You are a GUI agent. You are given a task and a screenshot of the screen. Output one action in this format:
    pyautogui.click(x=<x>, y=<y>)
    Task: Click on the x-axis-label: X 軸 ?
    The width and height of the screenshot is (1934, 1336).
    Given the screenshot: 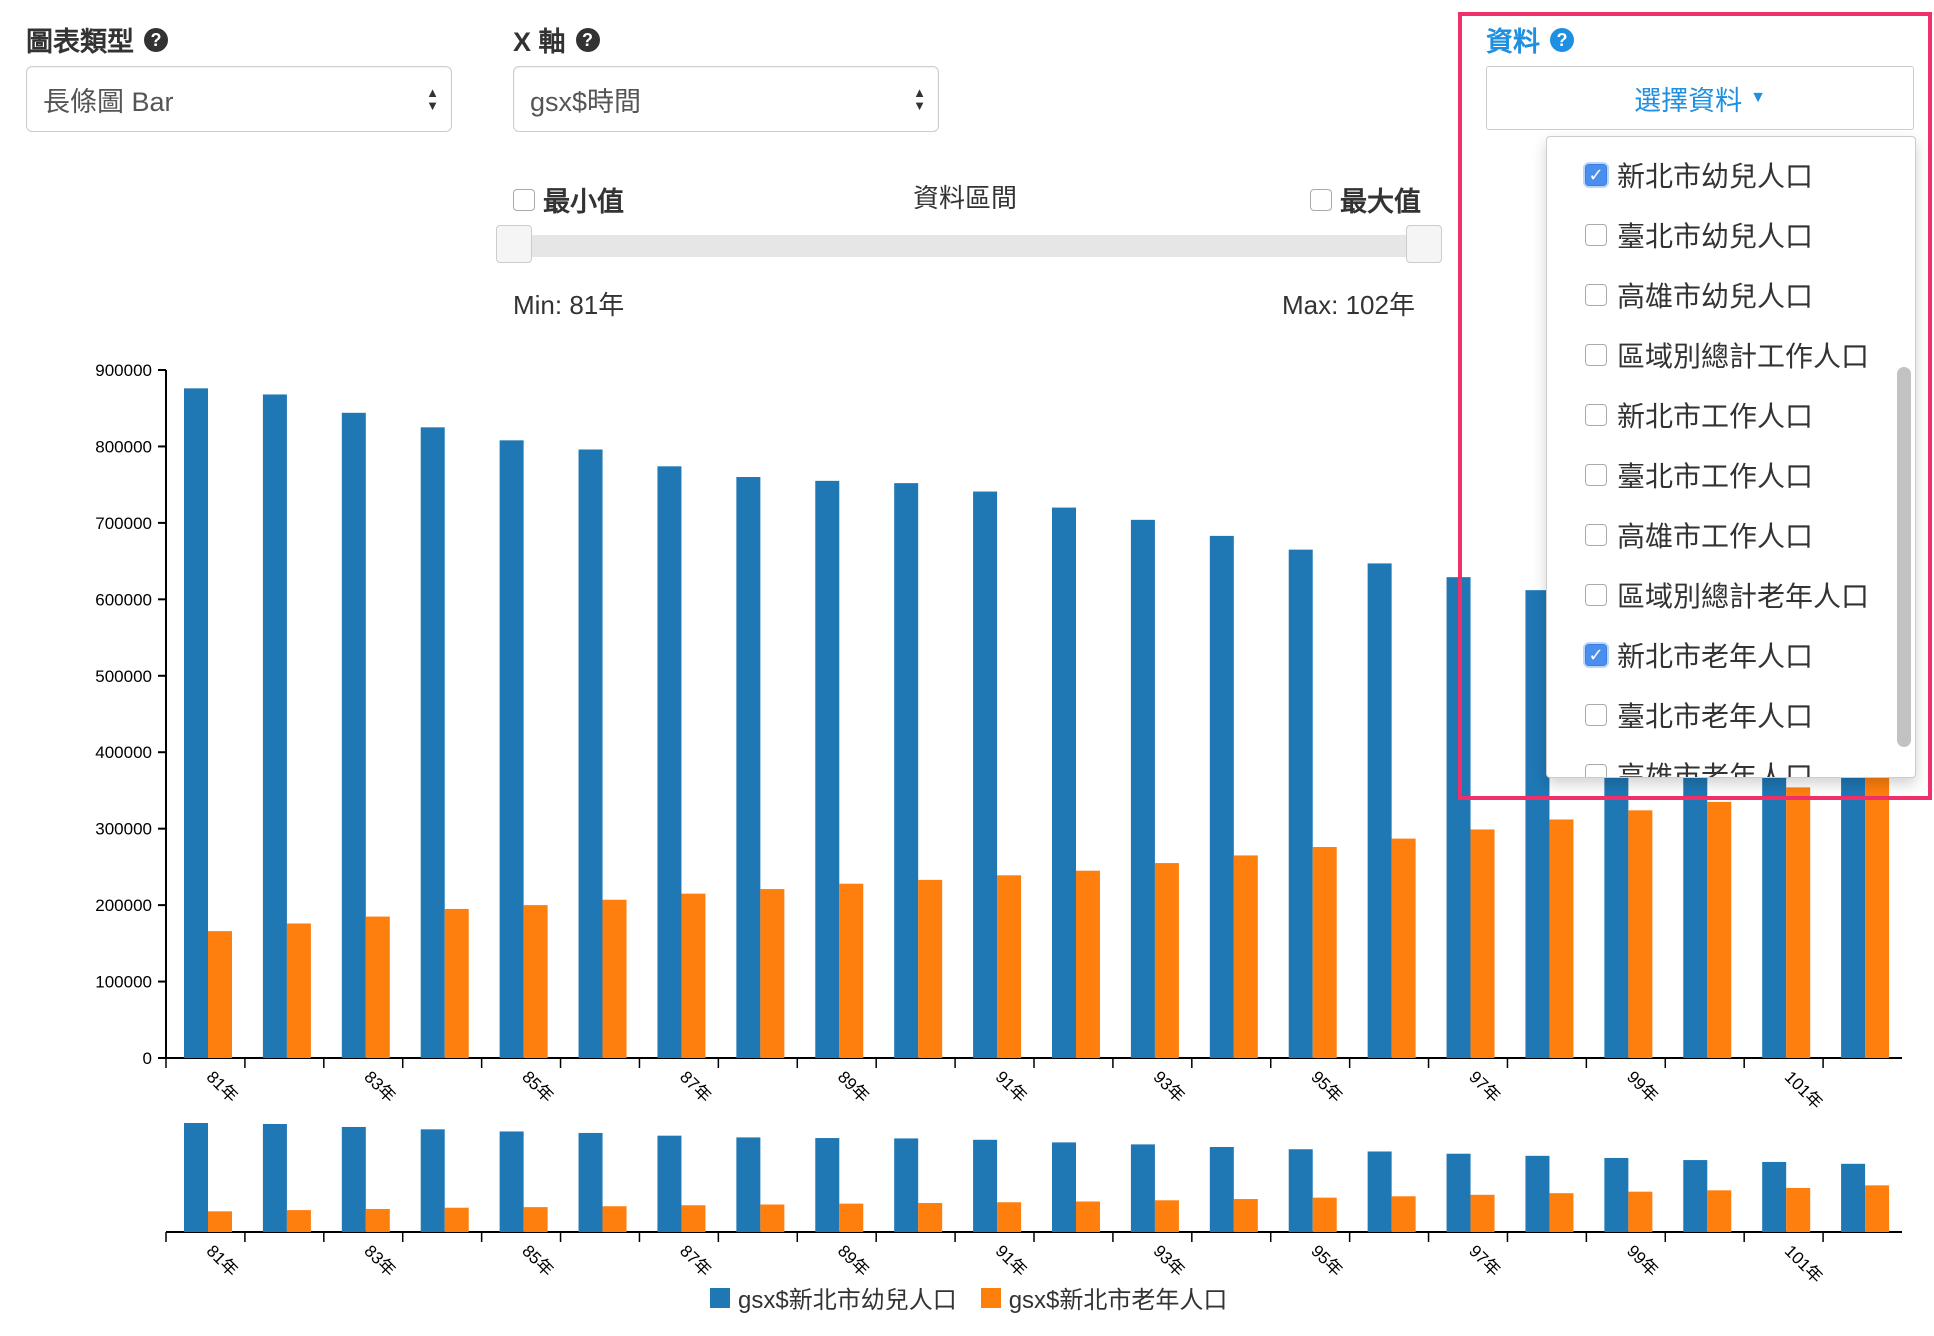 What is the action you would take?
    pyautogui.click(x=556, y=39)
    